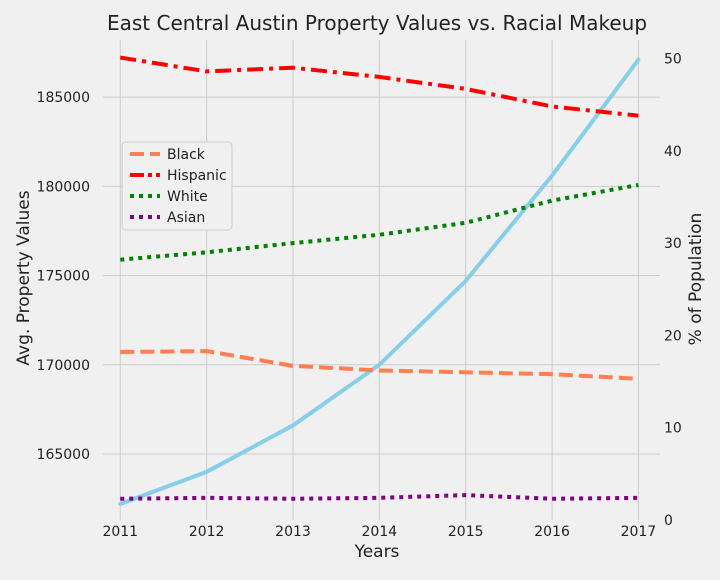  What do you see at coordinates (63, 455) in the screenshot?
I see `left-y-tick-label: 165000` at bounding box center [63, 455].